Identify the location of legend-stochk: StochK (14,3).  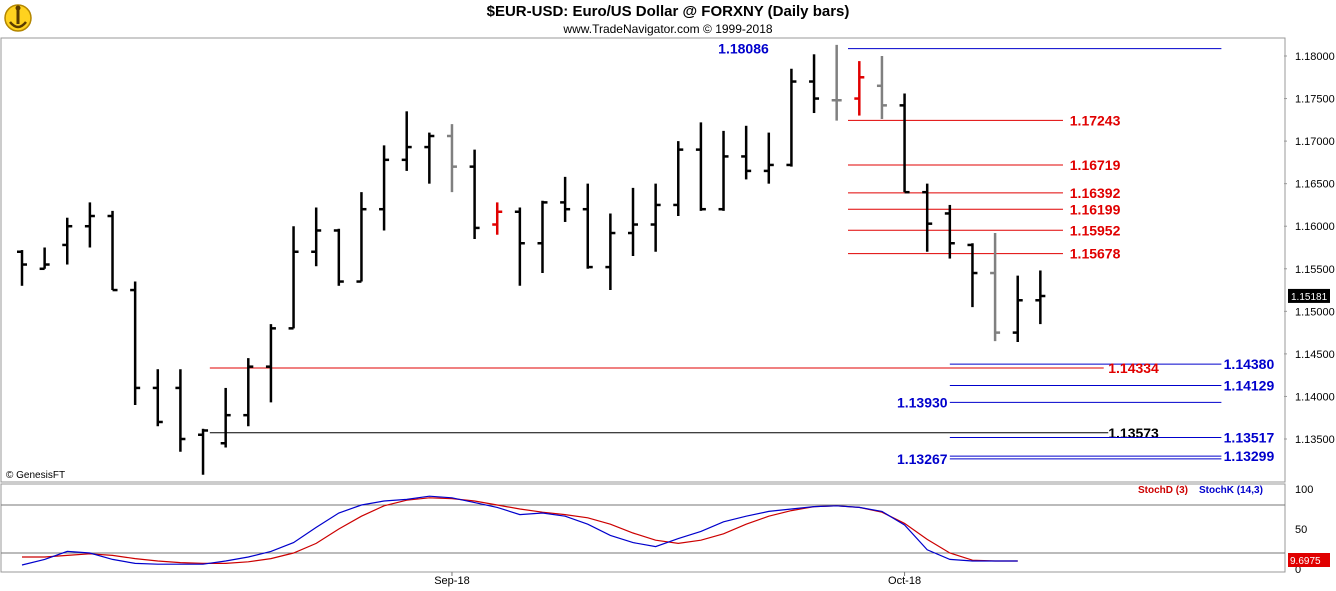
(1231, 490).